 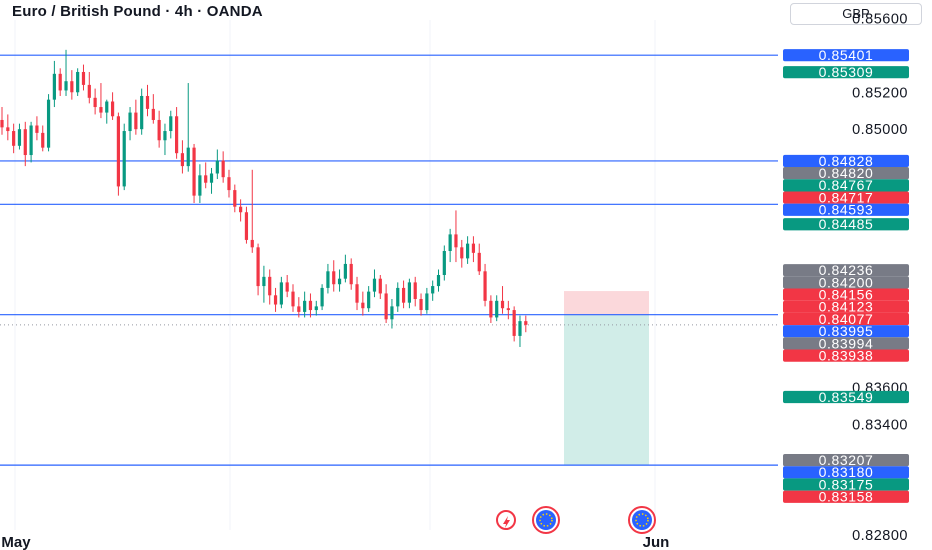 I want to click on stop-loss-zone, so click(x=606, y=303).